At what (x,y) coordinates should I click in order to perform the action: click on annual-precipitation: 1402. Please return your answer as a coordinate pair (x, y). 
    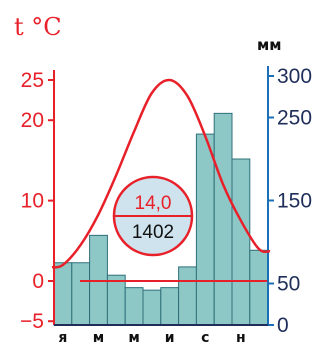
    Looking at the image, I should click on (153, 232).